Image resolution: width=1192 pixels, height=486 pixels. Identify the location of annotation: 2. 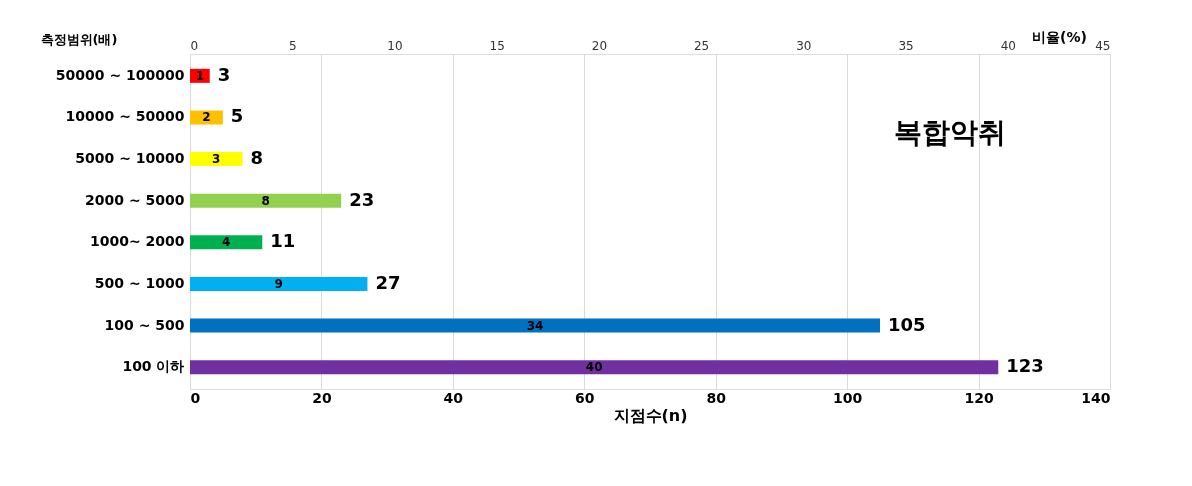
(206, 117).